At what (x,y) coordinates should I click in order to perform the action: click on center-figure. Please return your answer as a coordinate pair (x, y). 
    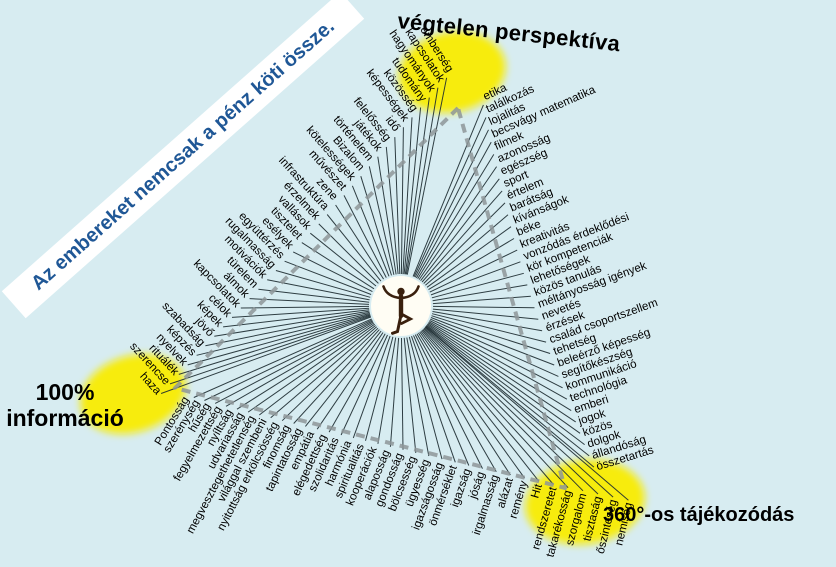
    Looking at the image, I should click on (401, 306).